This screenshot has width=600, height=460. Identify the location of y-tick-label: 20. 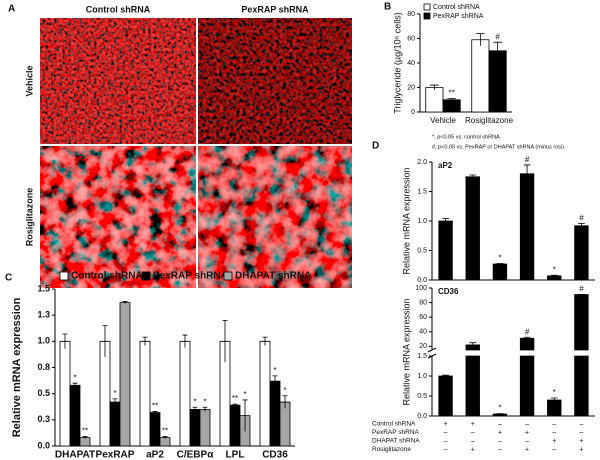
(423, 346).